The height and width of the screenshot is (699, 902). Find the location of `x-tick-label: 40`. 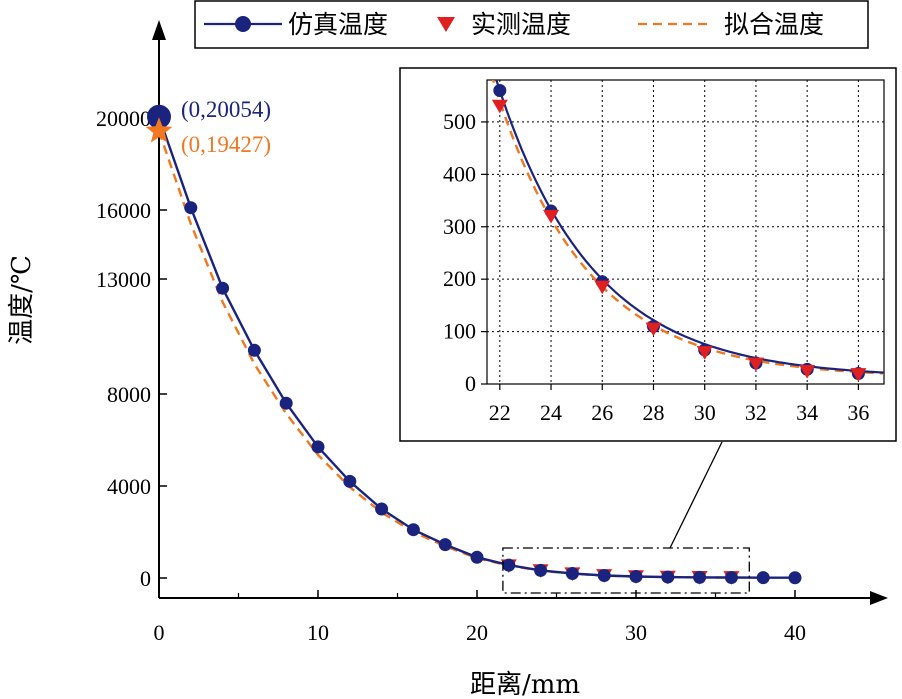

x-tick-label: 40 is located at coordinates (795, 632).